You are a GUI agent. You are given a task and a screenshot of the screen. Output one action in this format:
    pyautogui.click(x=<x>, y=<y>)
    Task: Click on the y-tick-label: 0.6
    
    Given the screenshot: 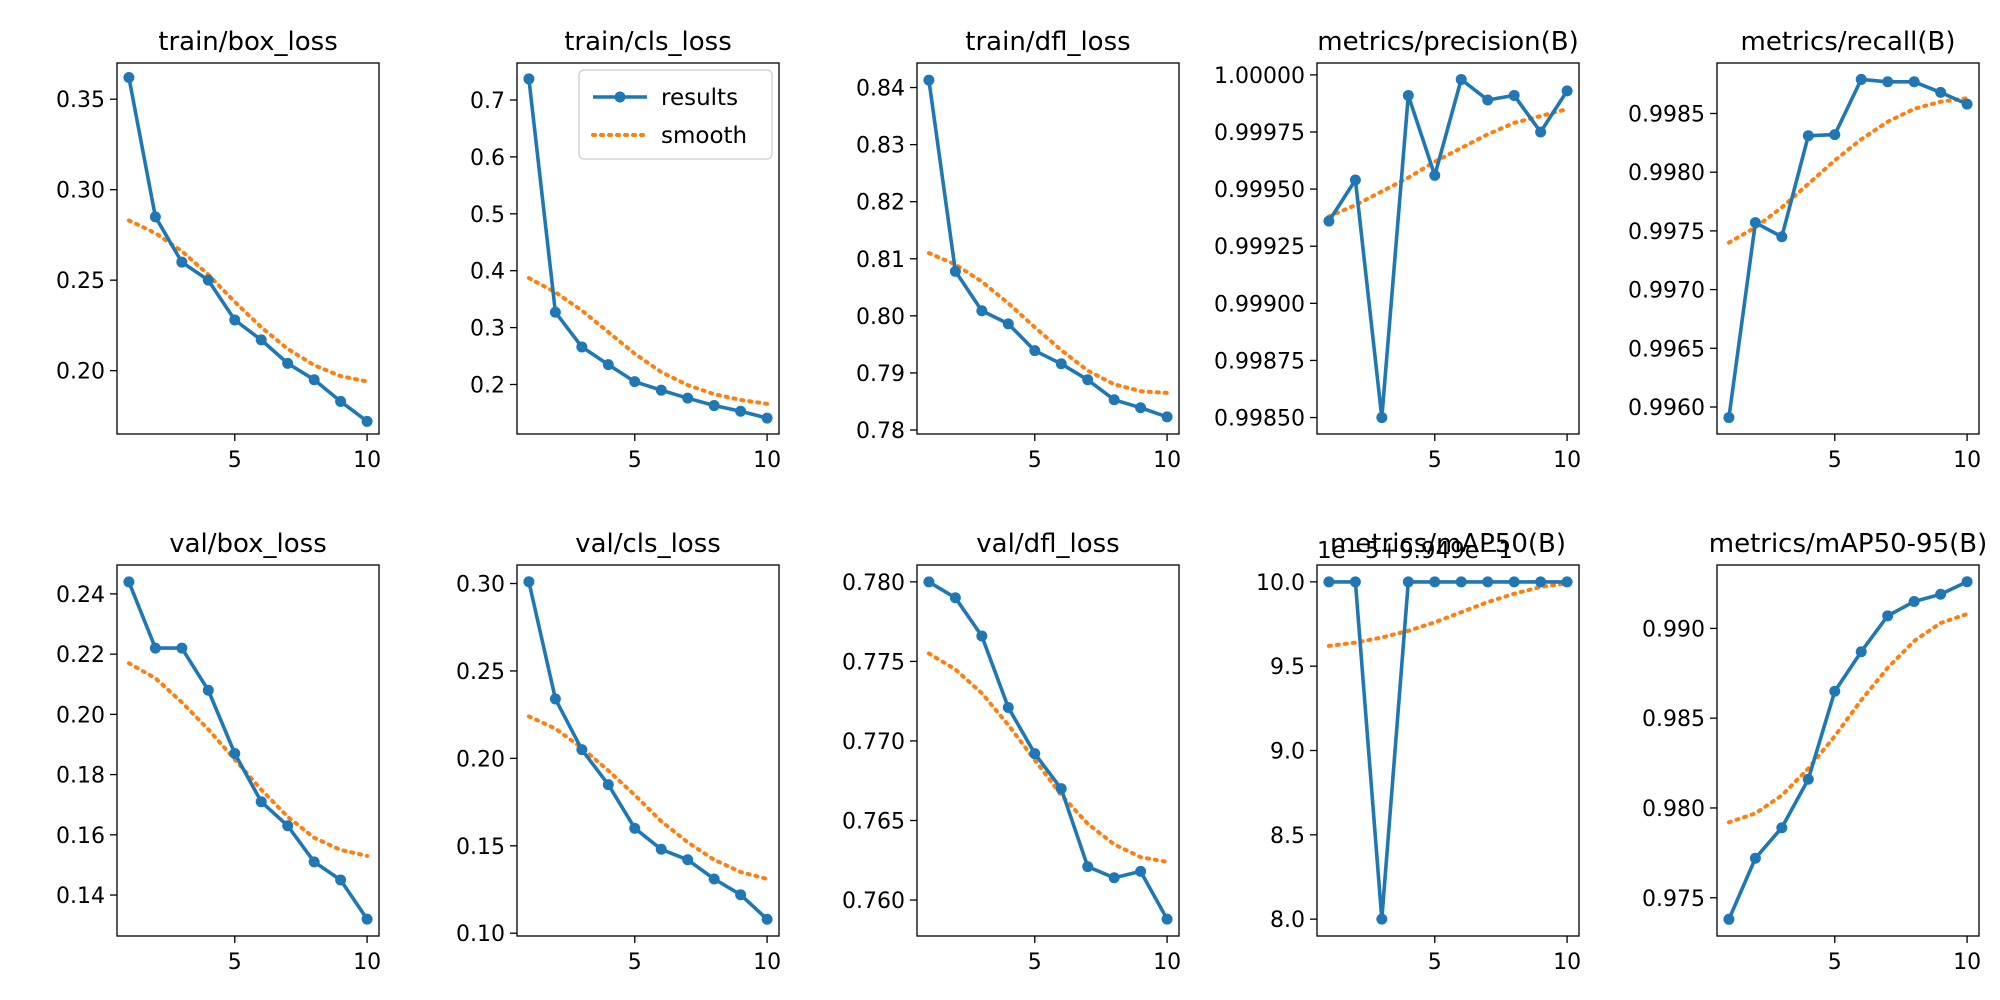 What is the action you would take?
    pyautogui.click(x=487, y=158)
    